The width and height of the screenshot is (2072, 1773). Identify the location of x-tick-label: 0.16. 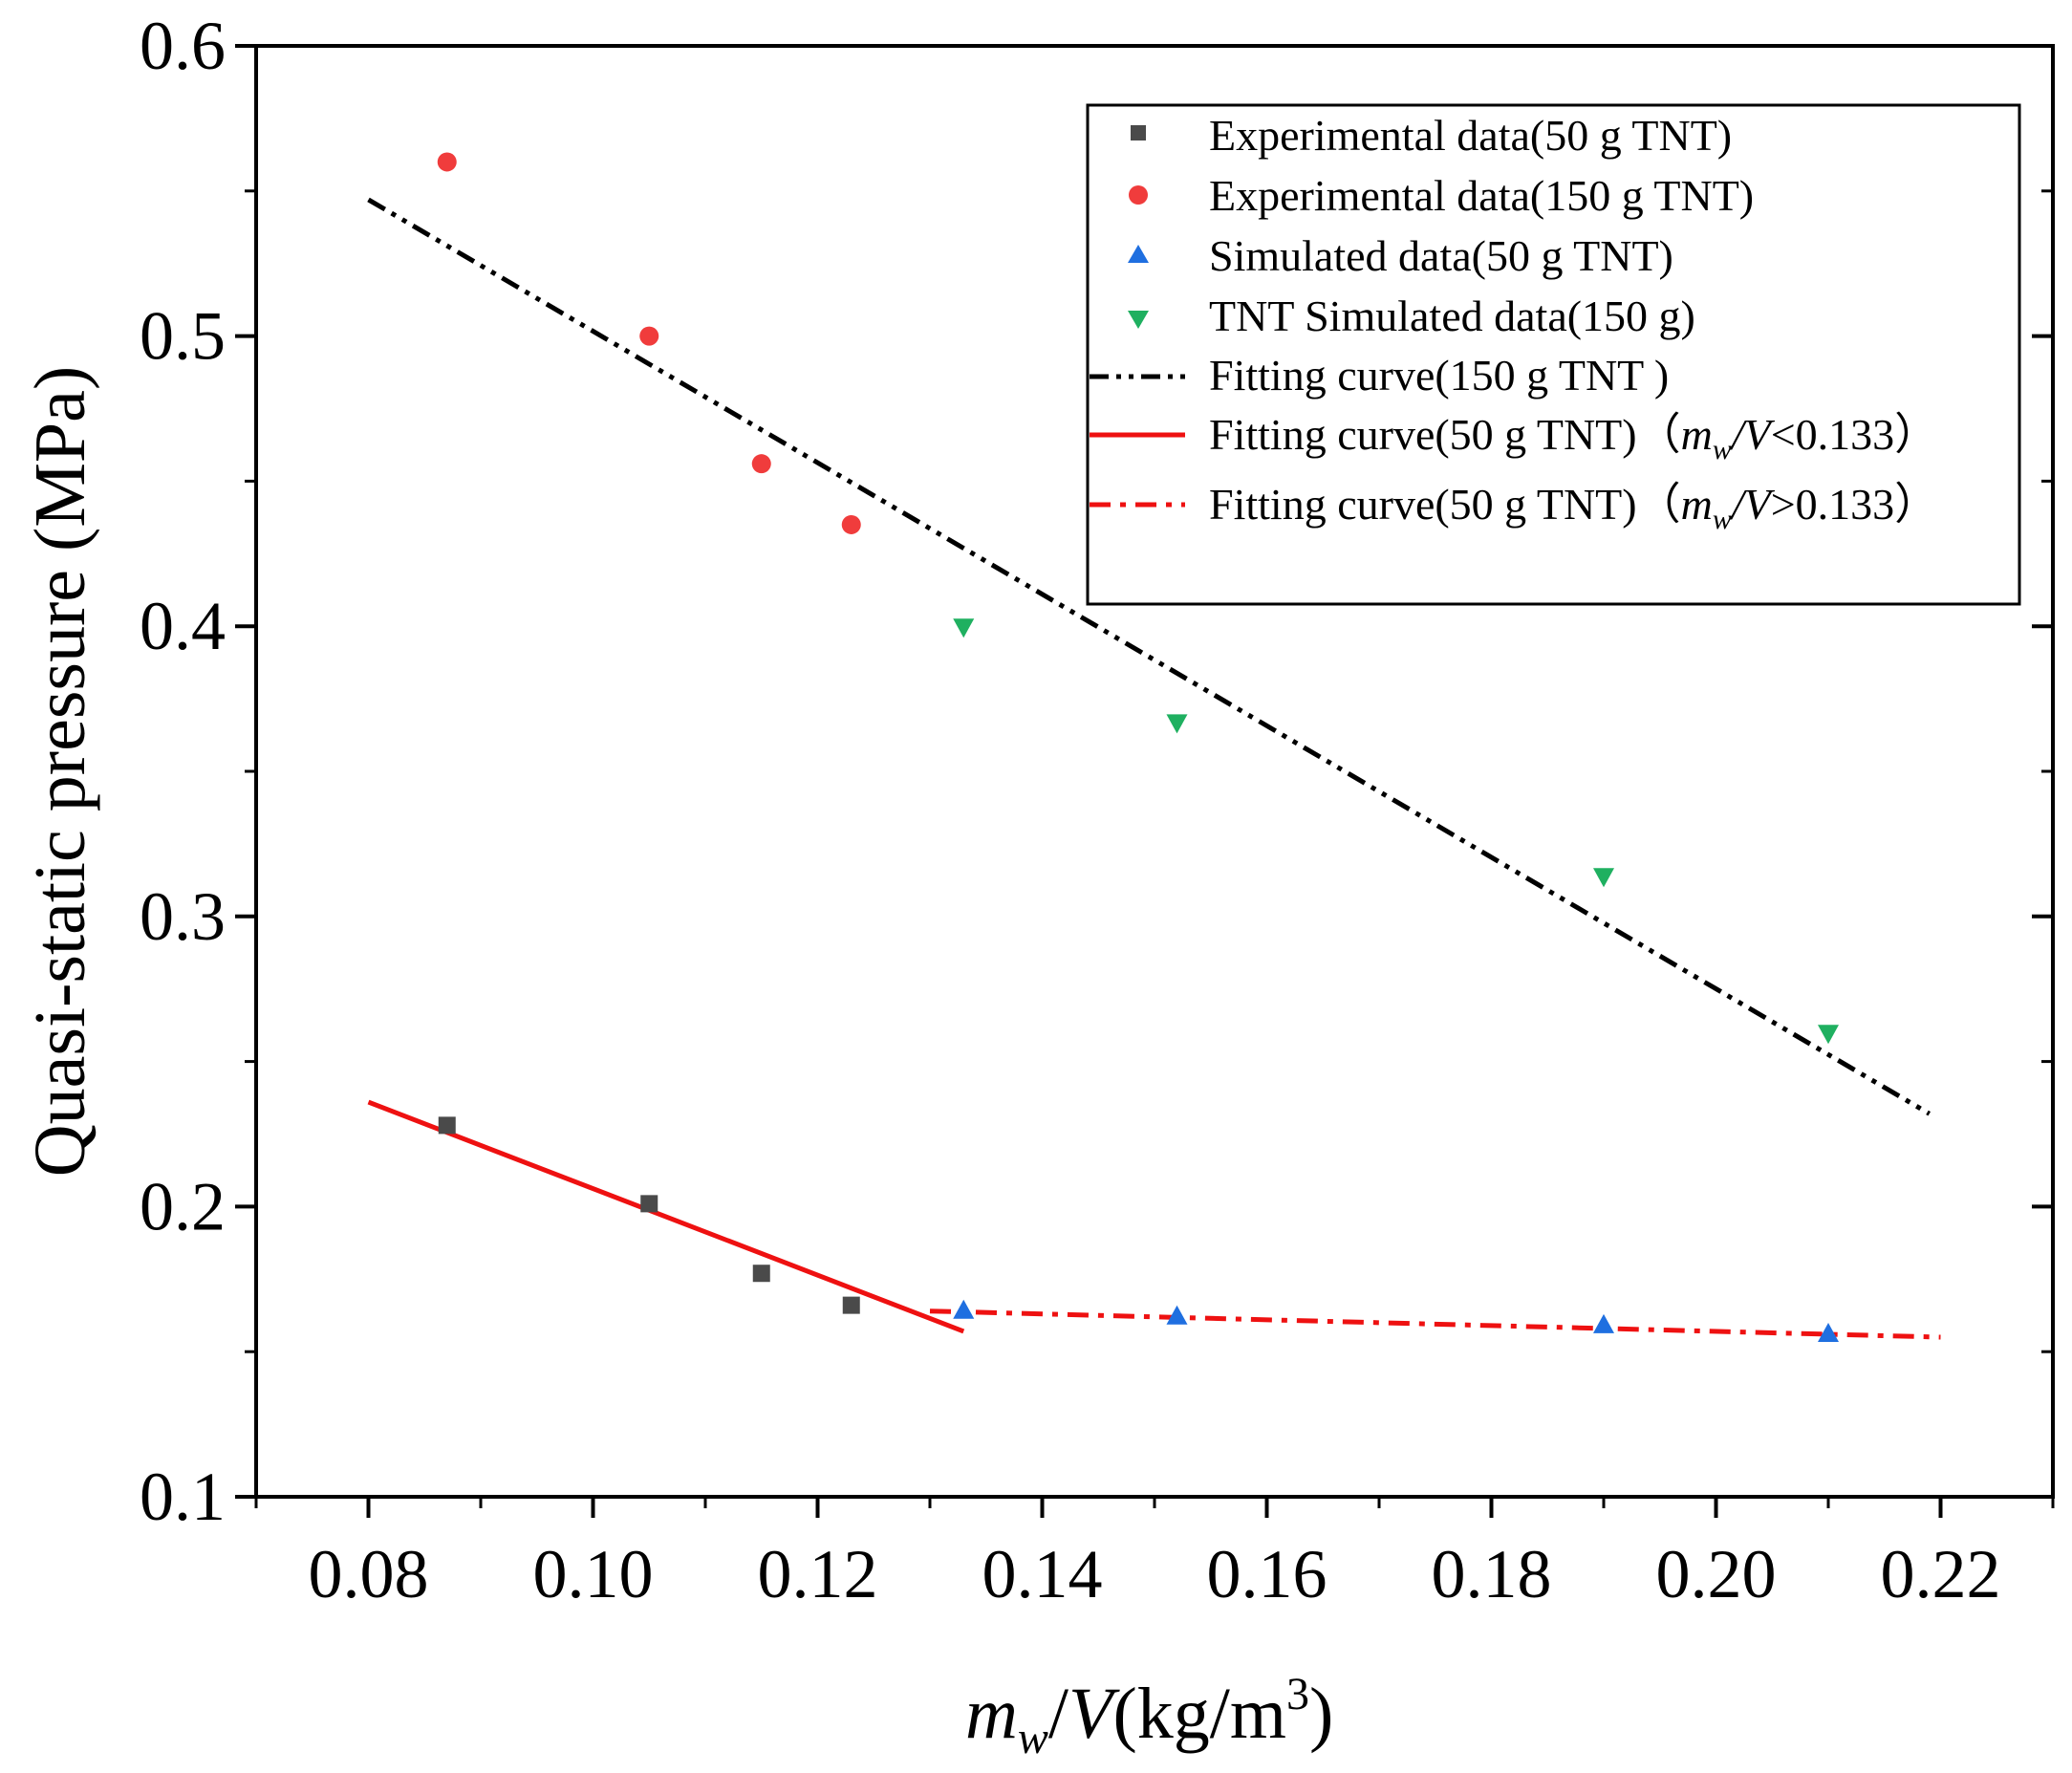
(1267, 1574).